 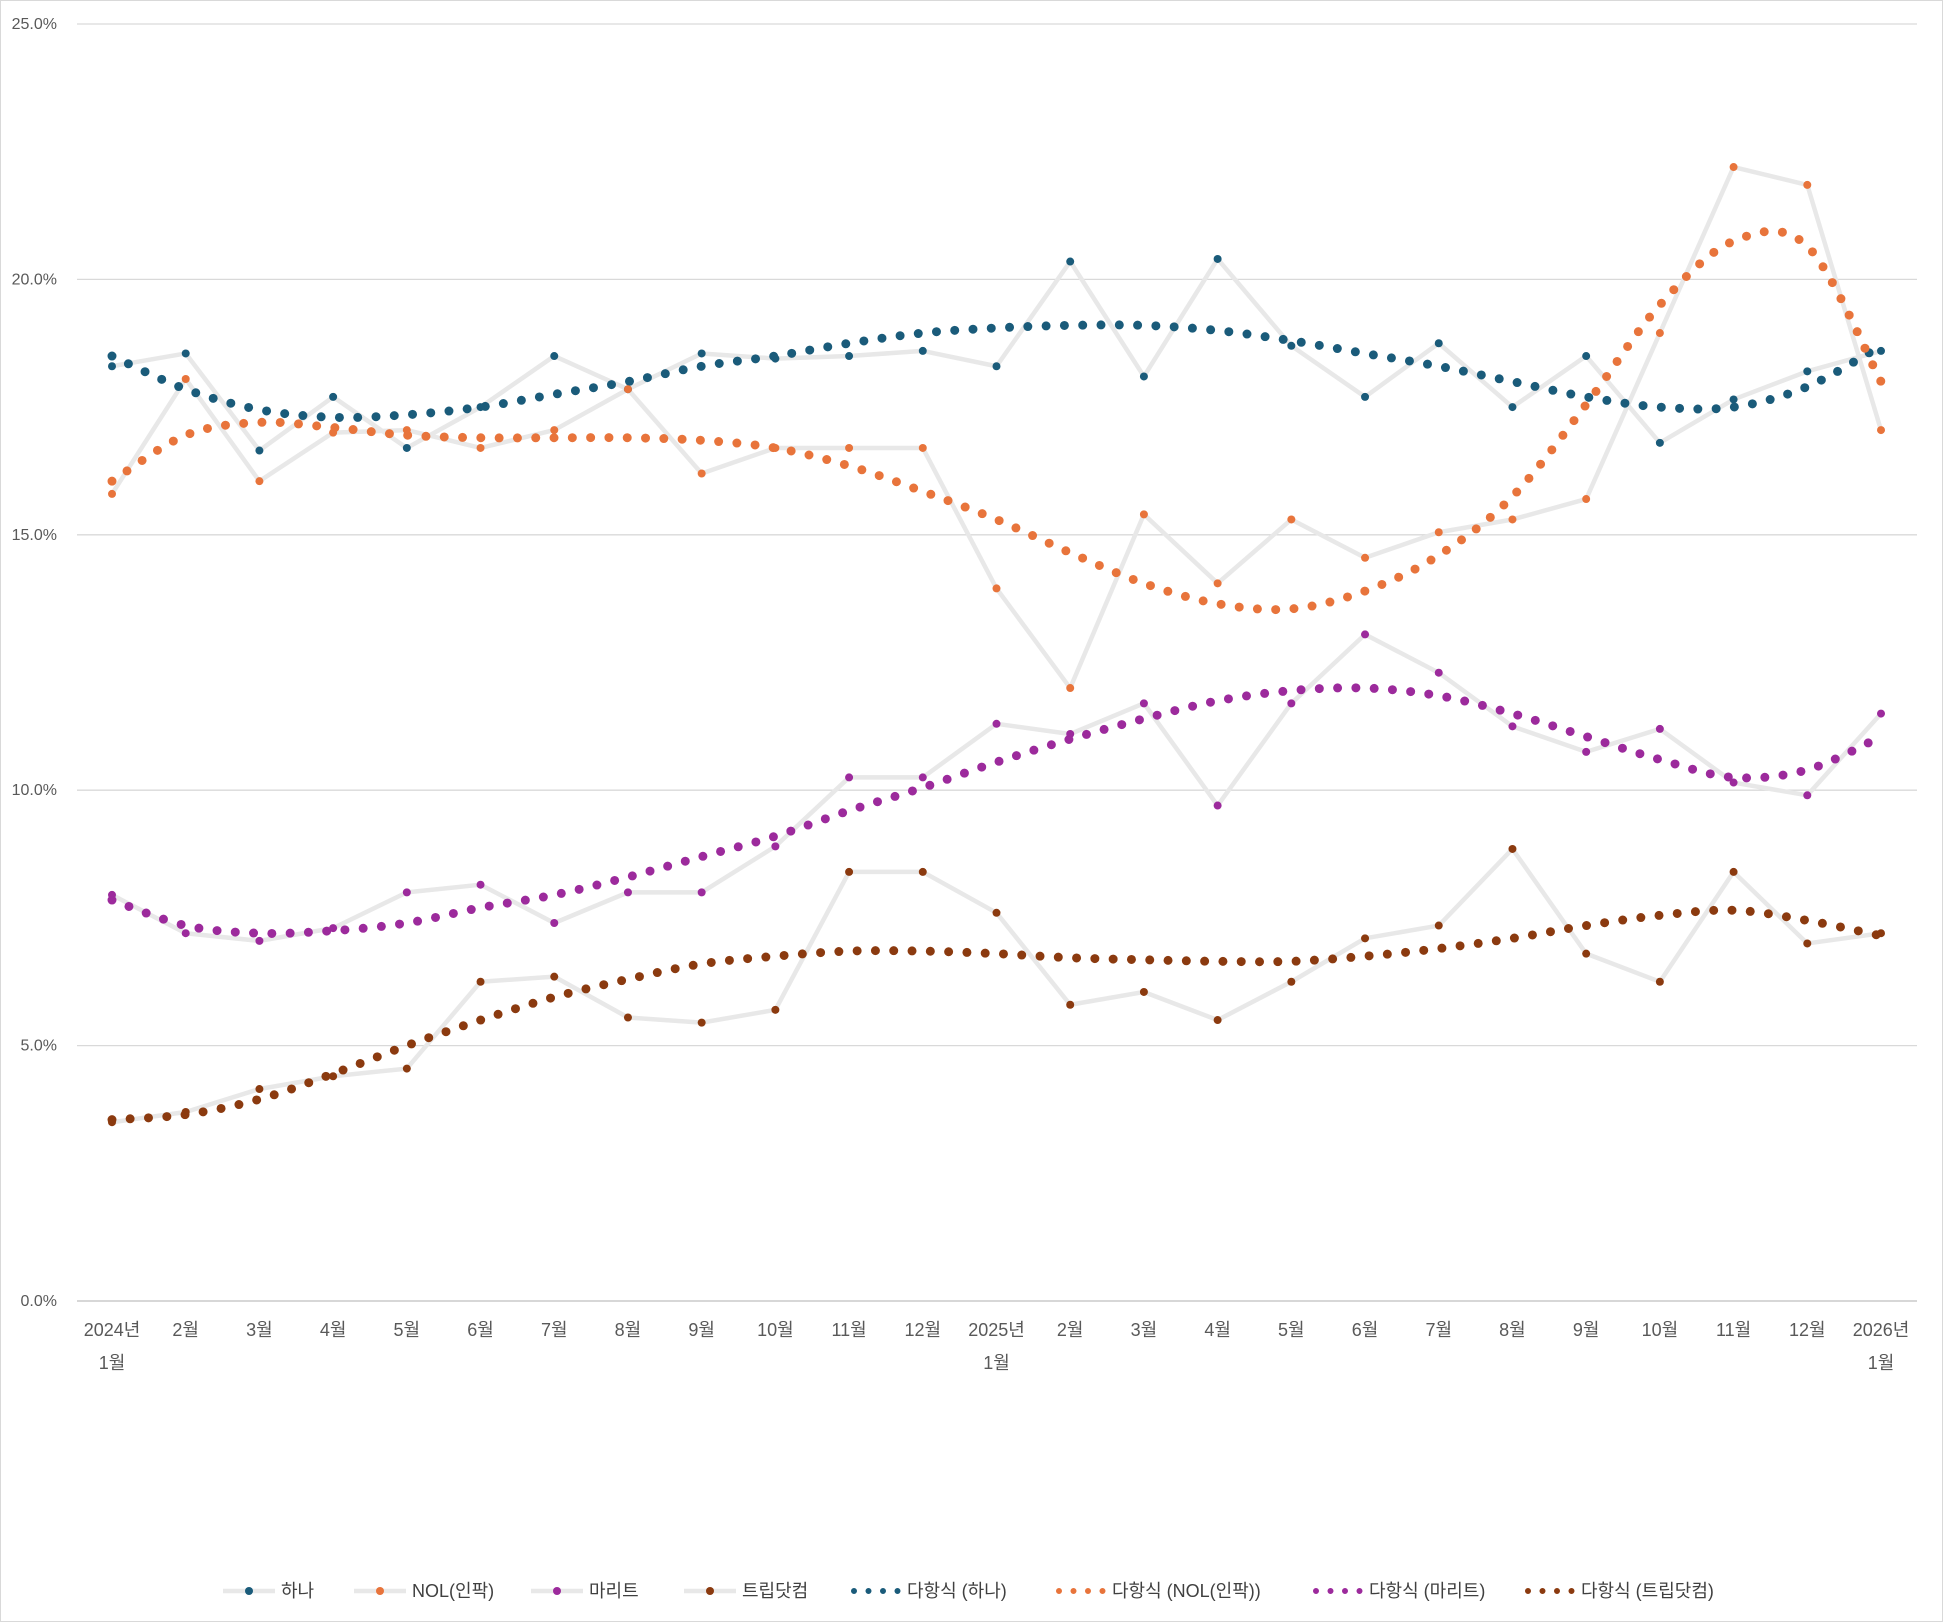 What do you see at coordinates (1586, 1330) in the screenshot?
I see `x-tick-label: 9월` at bounding box center [1586, 1330].